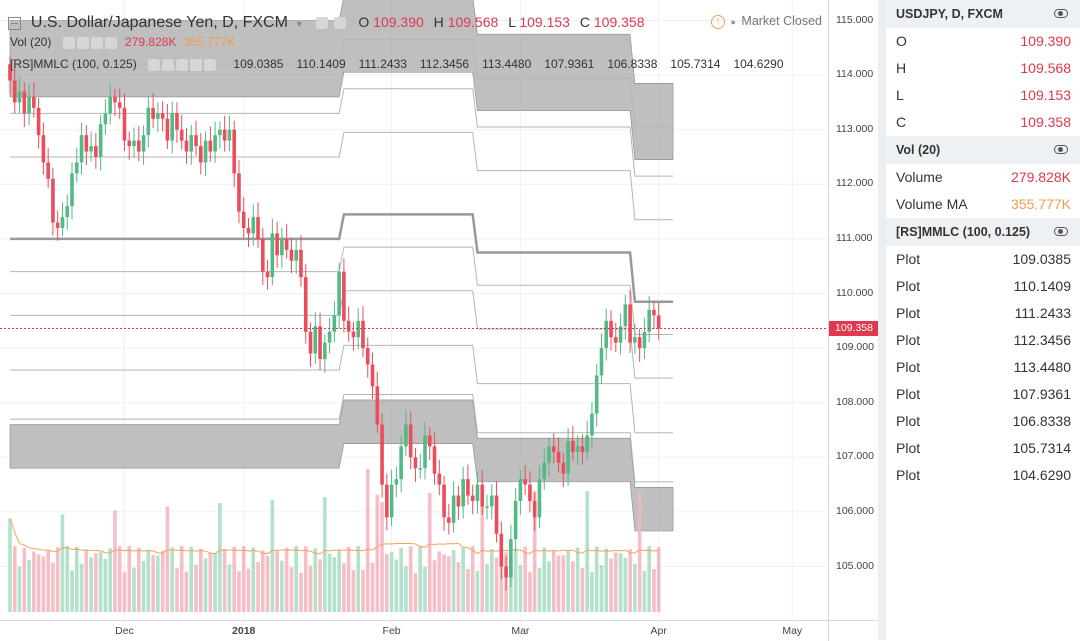  What do you see at coordinates (855, 456) in the screenshot?
I see `price-tick: 107.000` at bounding box center [855, 456].